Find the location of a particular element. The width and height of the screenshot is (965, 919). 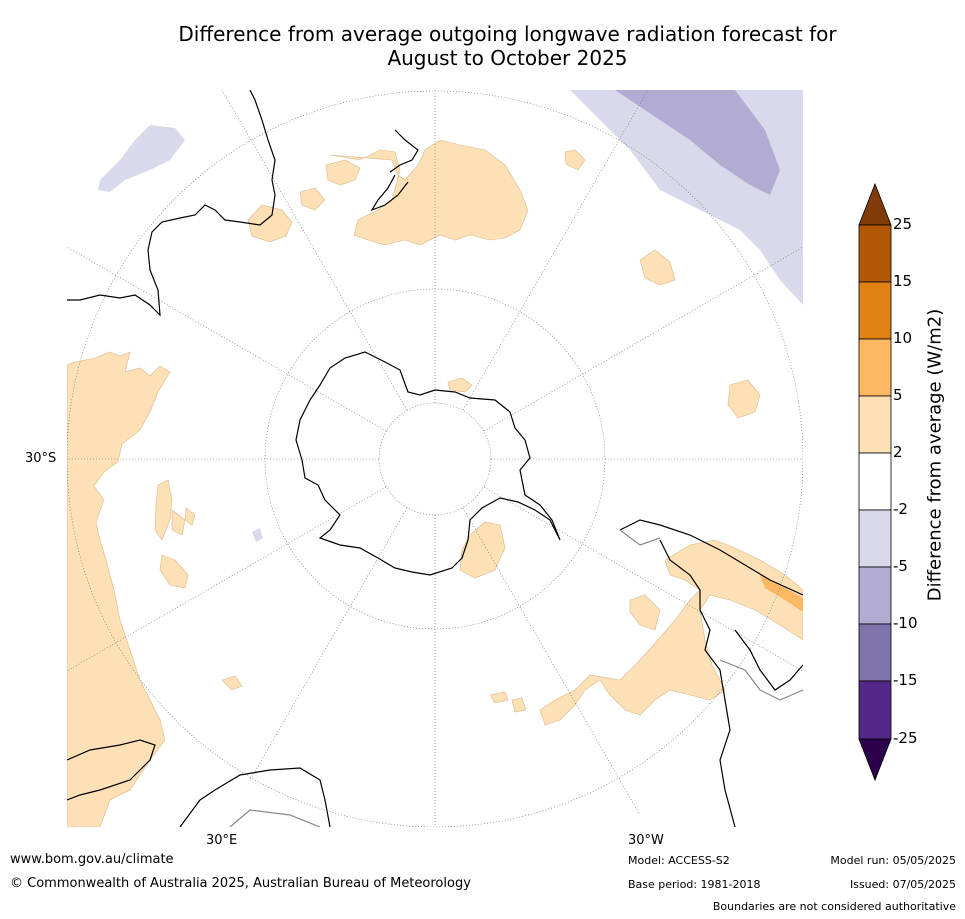

anomaly-region-sa-b is located at coordinates (645, 612).